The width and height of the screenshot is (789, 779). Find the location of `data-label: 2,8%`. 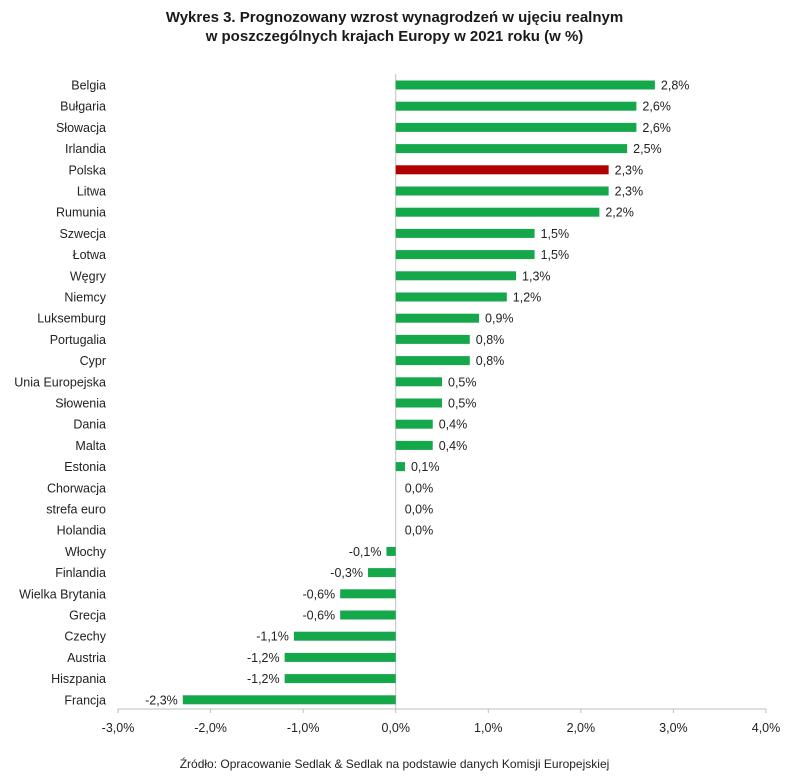

data-label: 2,8% is located at coordinates (675, 86).